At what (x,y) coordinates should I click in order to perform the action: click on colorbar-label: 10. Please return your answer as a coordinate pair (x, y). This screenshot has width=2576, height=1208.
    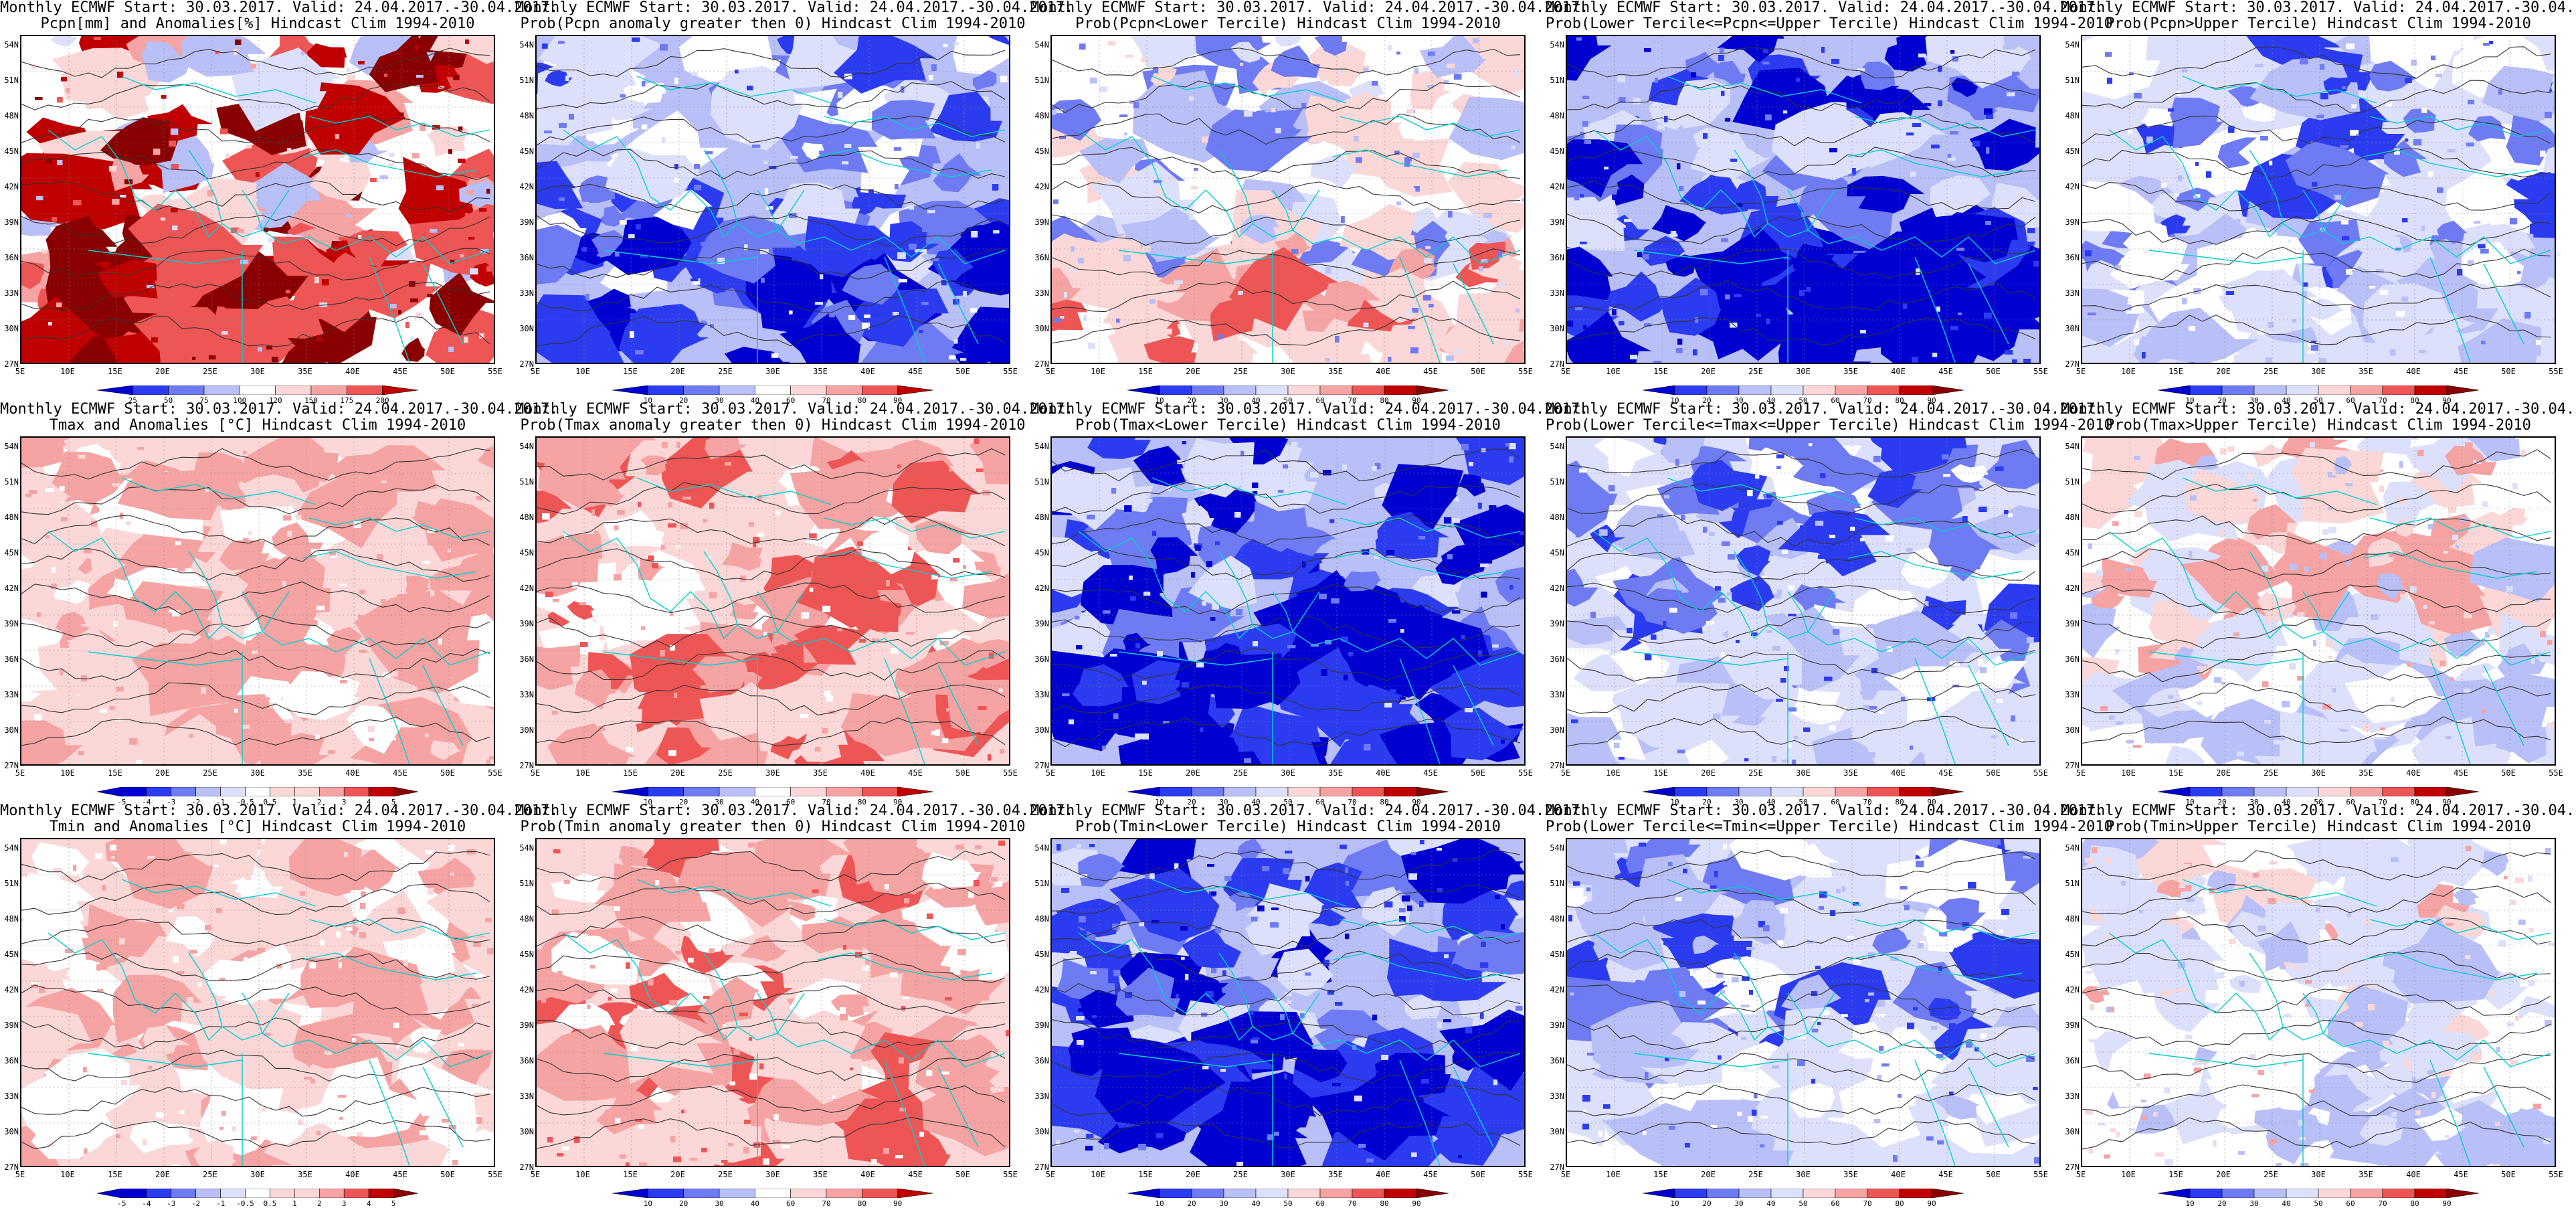
    Looking at the image, I should click on (2190, 1203).